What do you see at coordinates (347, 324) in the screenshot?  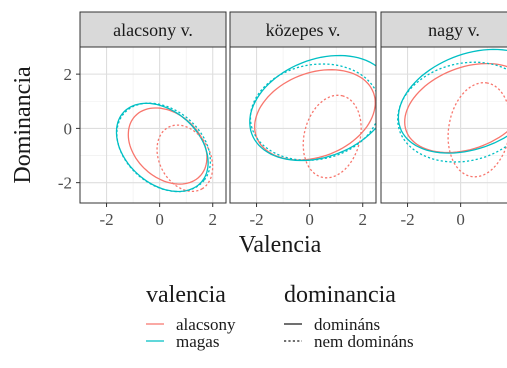 I see `legend-label: domináns` at bounding box center [347, 324].